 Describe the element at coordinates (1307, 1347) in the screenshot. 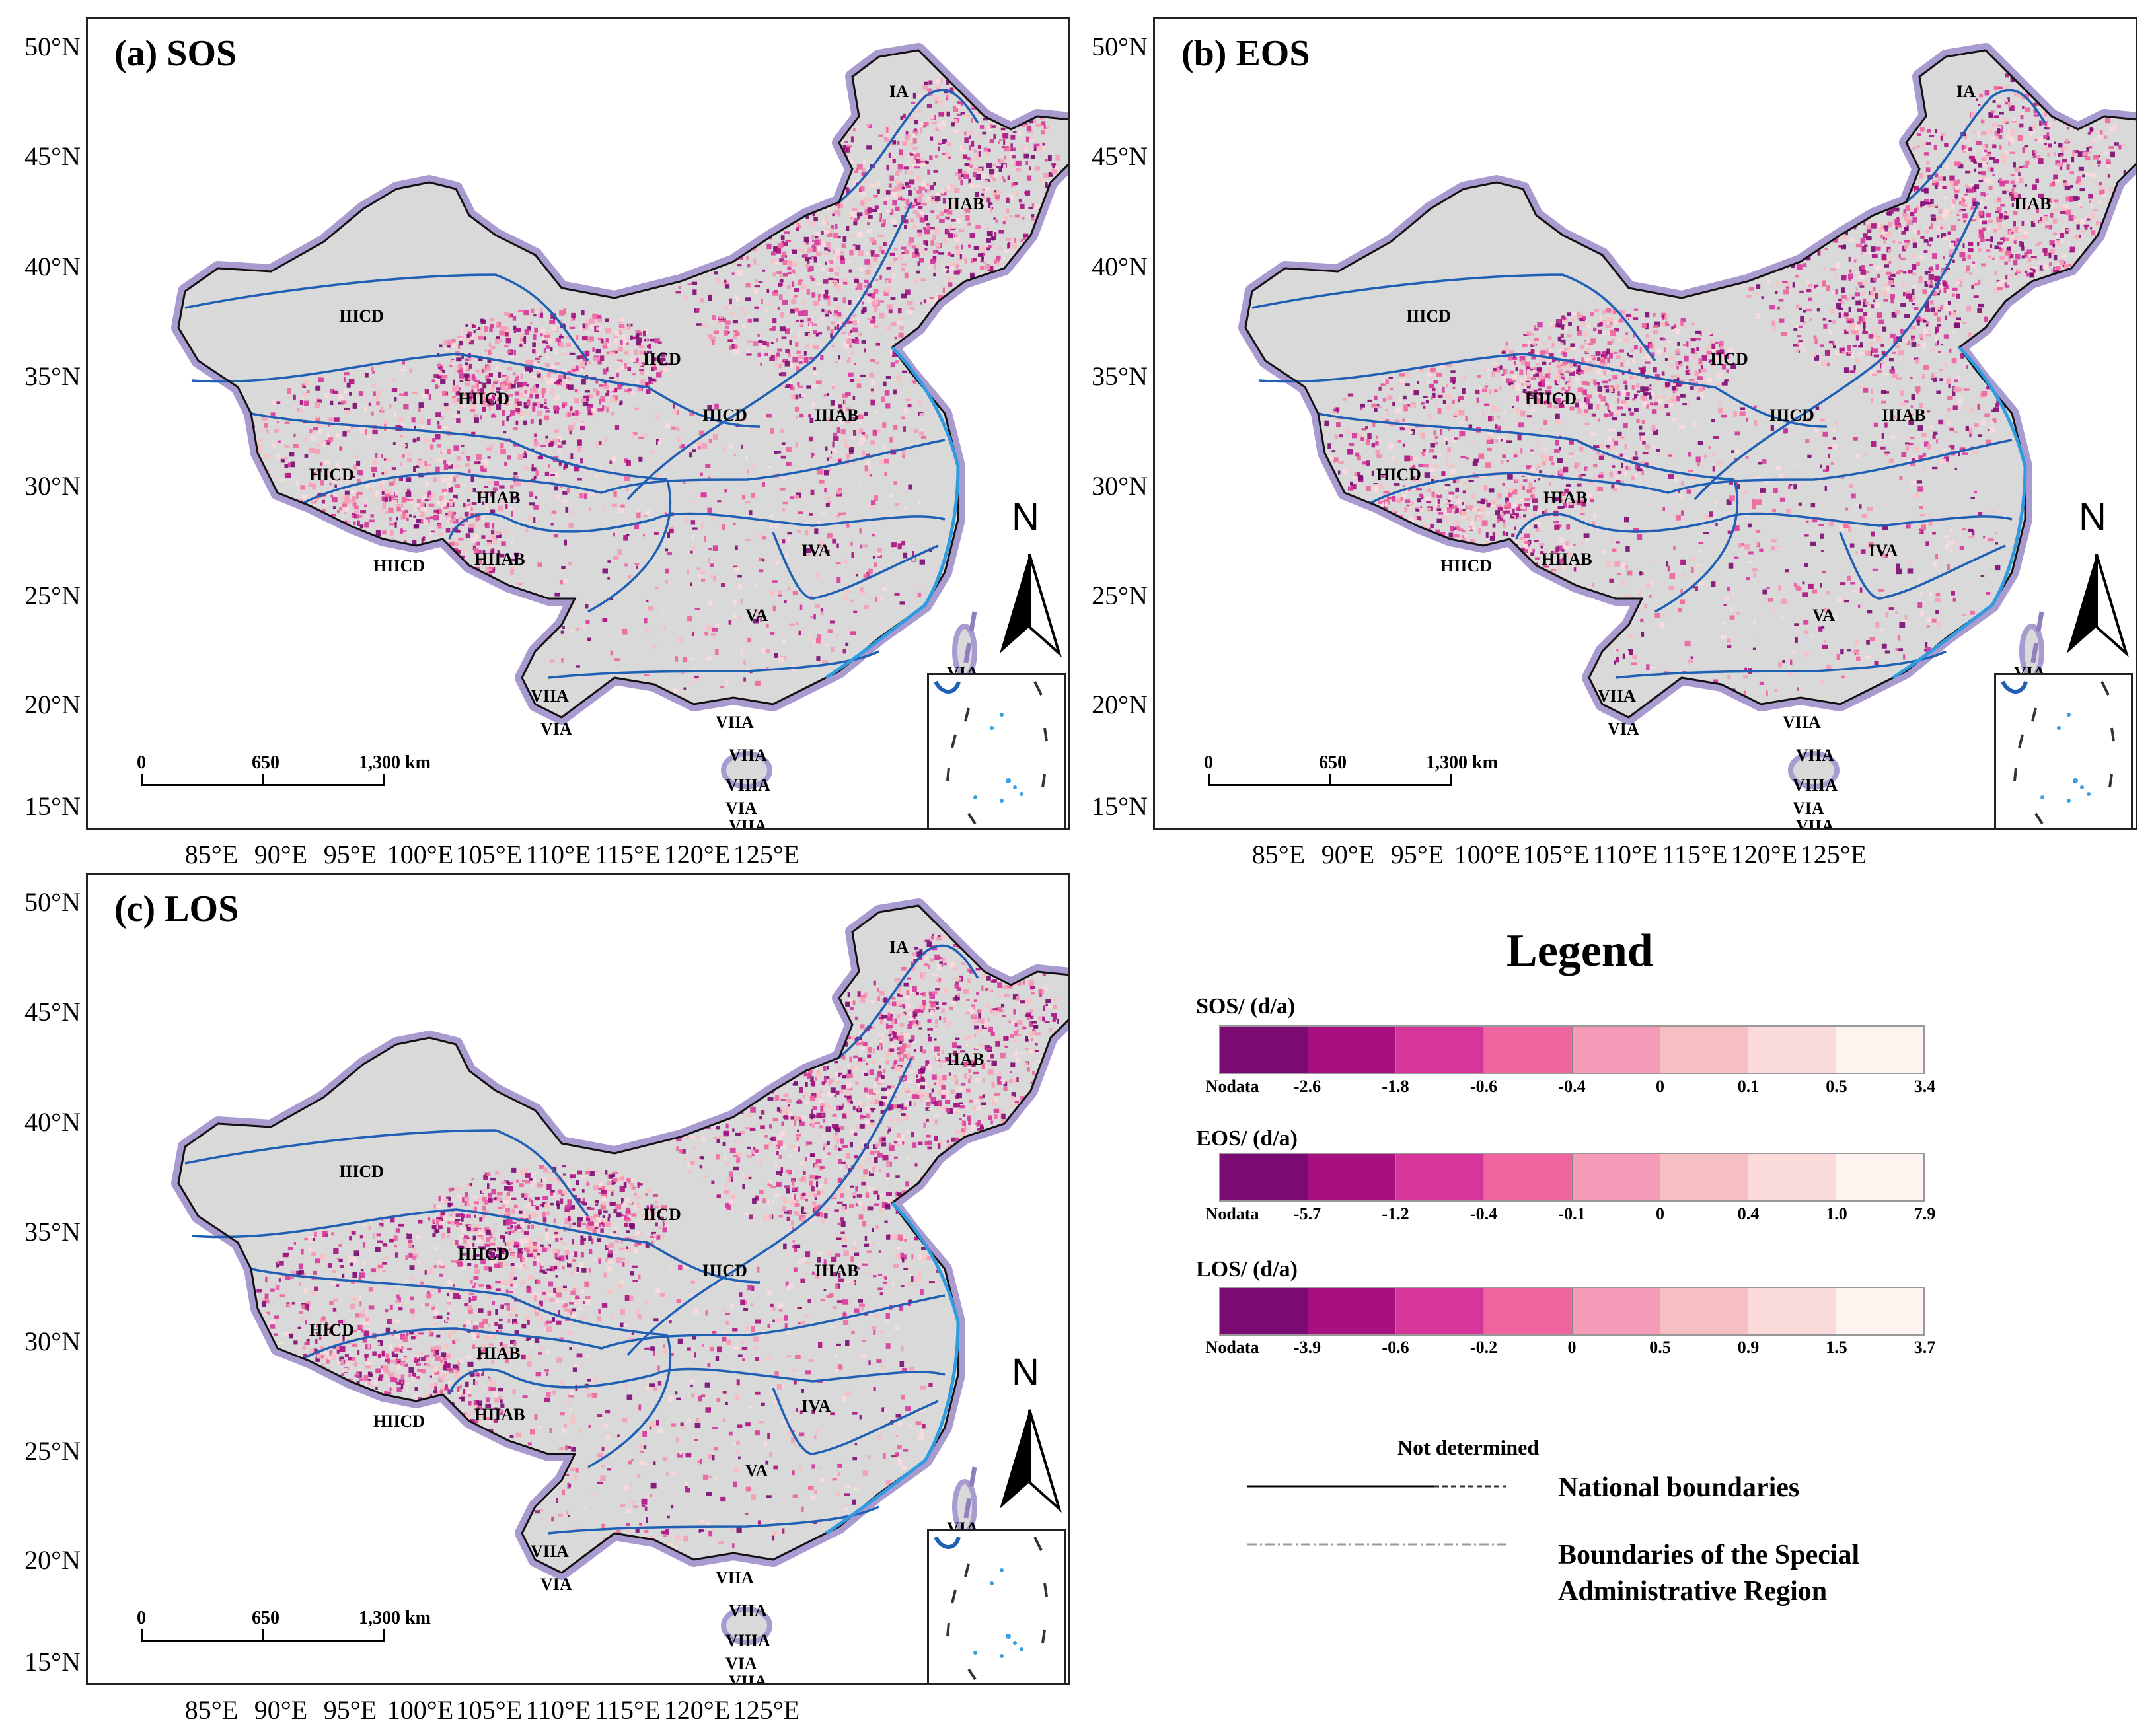

I see `legend-tick-label: -3.9` at that location.